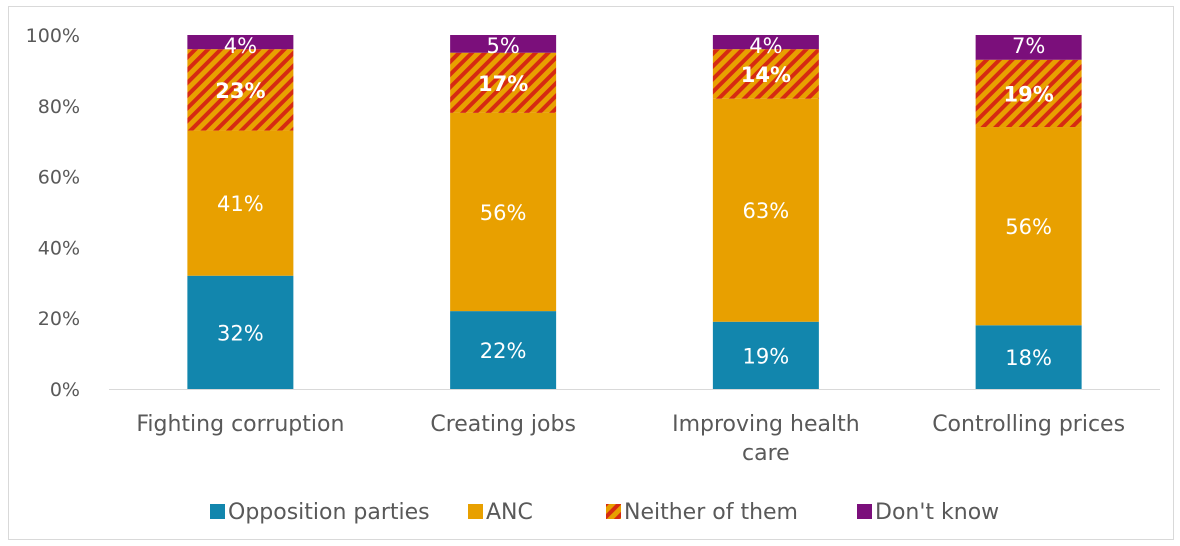  I want to click on data-label: 17%, so click(503, 84).